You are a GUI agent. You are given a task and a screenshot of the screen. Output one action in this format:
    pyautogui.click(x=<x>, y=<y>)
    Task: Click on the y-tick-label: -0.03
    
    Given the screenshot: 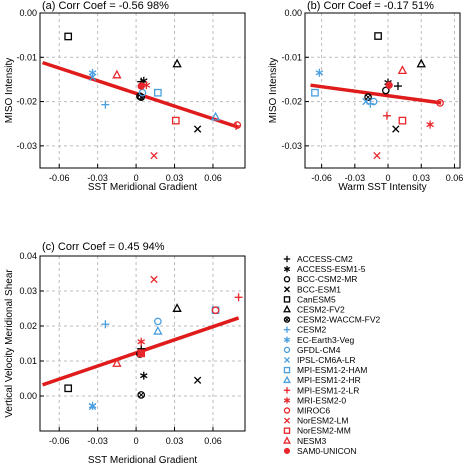 What is the action you would take?
    pyautogui.click(x=26, y=146)
    